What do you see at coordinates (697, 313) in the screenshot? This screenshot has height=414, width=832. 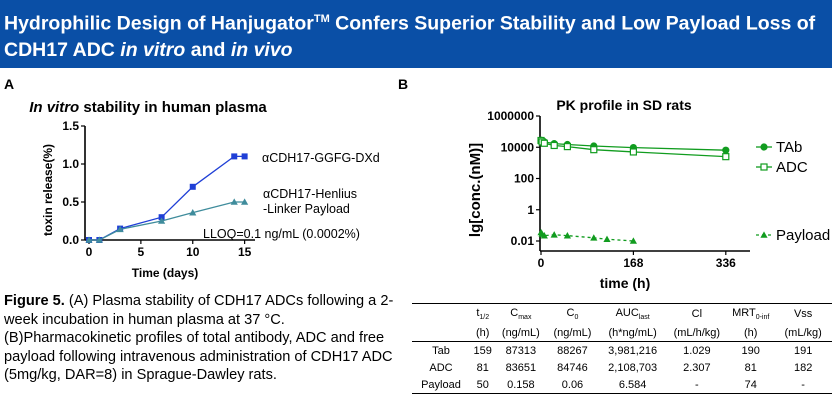 I see `table-header-cell: Cl` at bounding box center [697, 313].